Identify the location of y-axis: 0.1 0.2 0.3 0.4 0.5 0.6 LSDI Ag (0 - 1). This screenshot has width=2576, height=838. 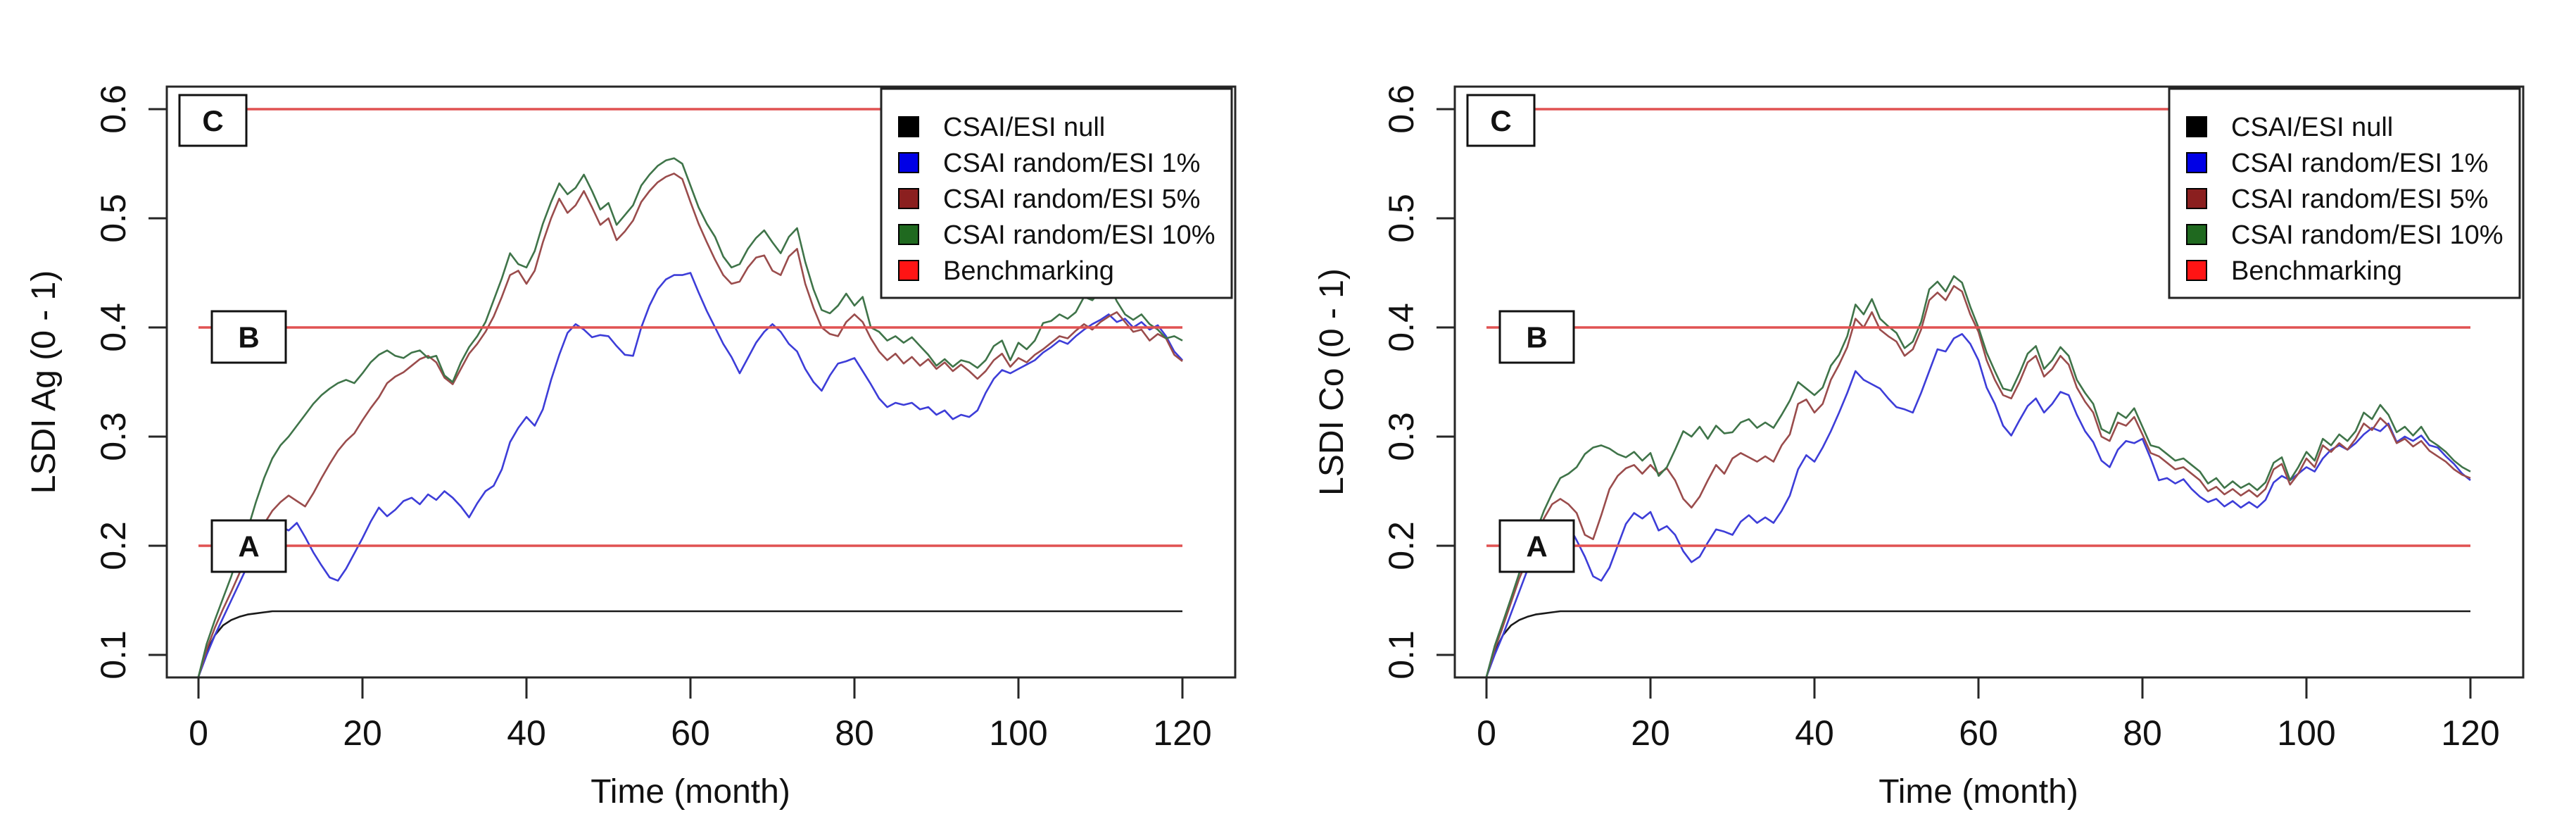
(96, 383).